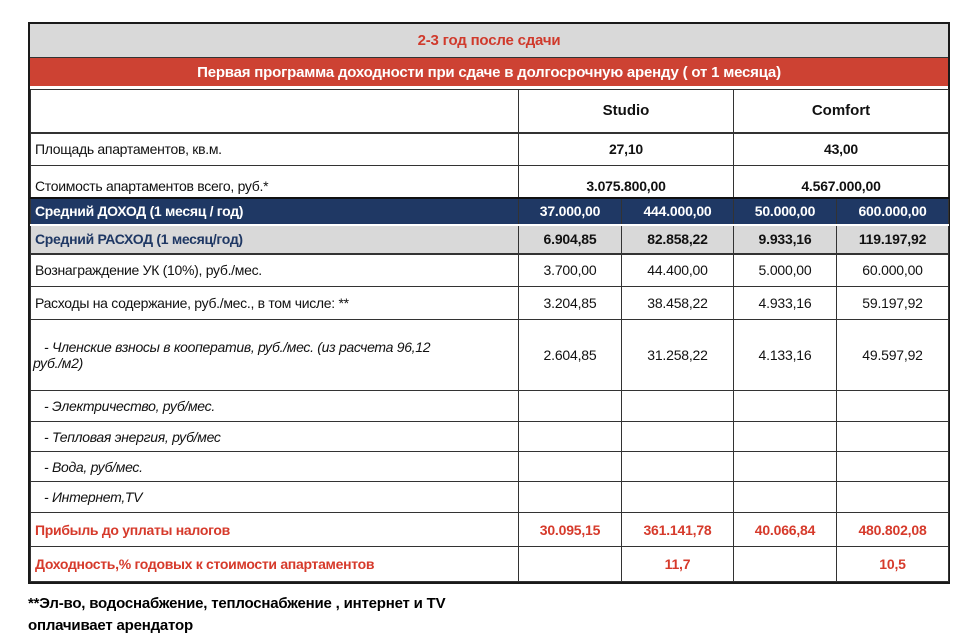  What do you see at coordinates (274, 406) in the screenshot?
I see `row-label: - Электричество, руб/мес.` at bounding box center [274, 406].